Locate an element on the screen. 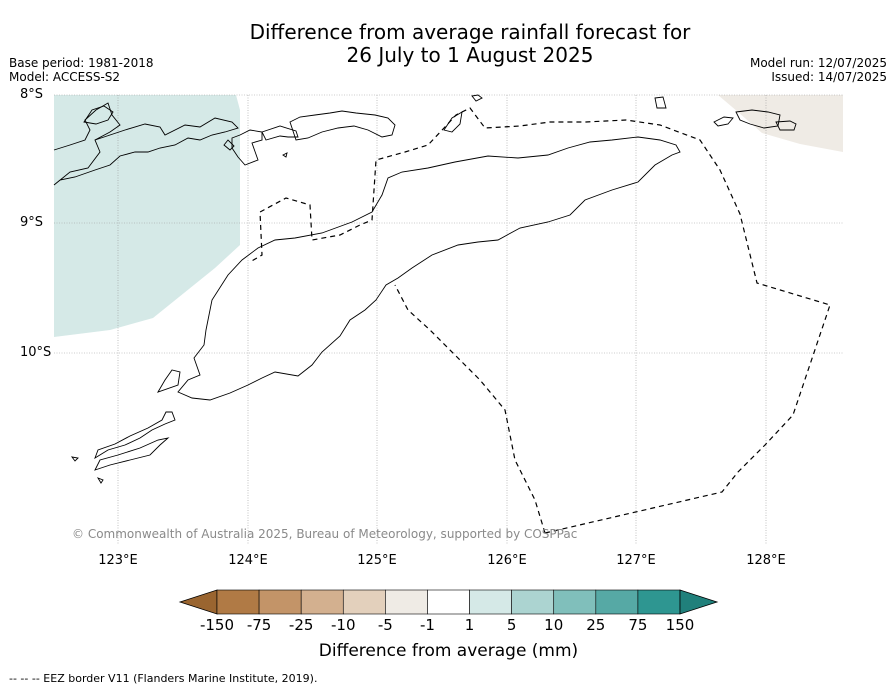 This screenshot has width=896, height=690. lon-label-123e: 123°E is located at coordinates (118, 560).